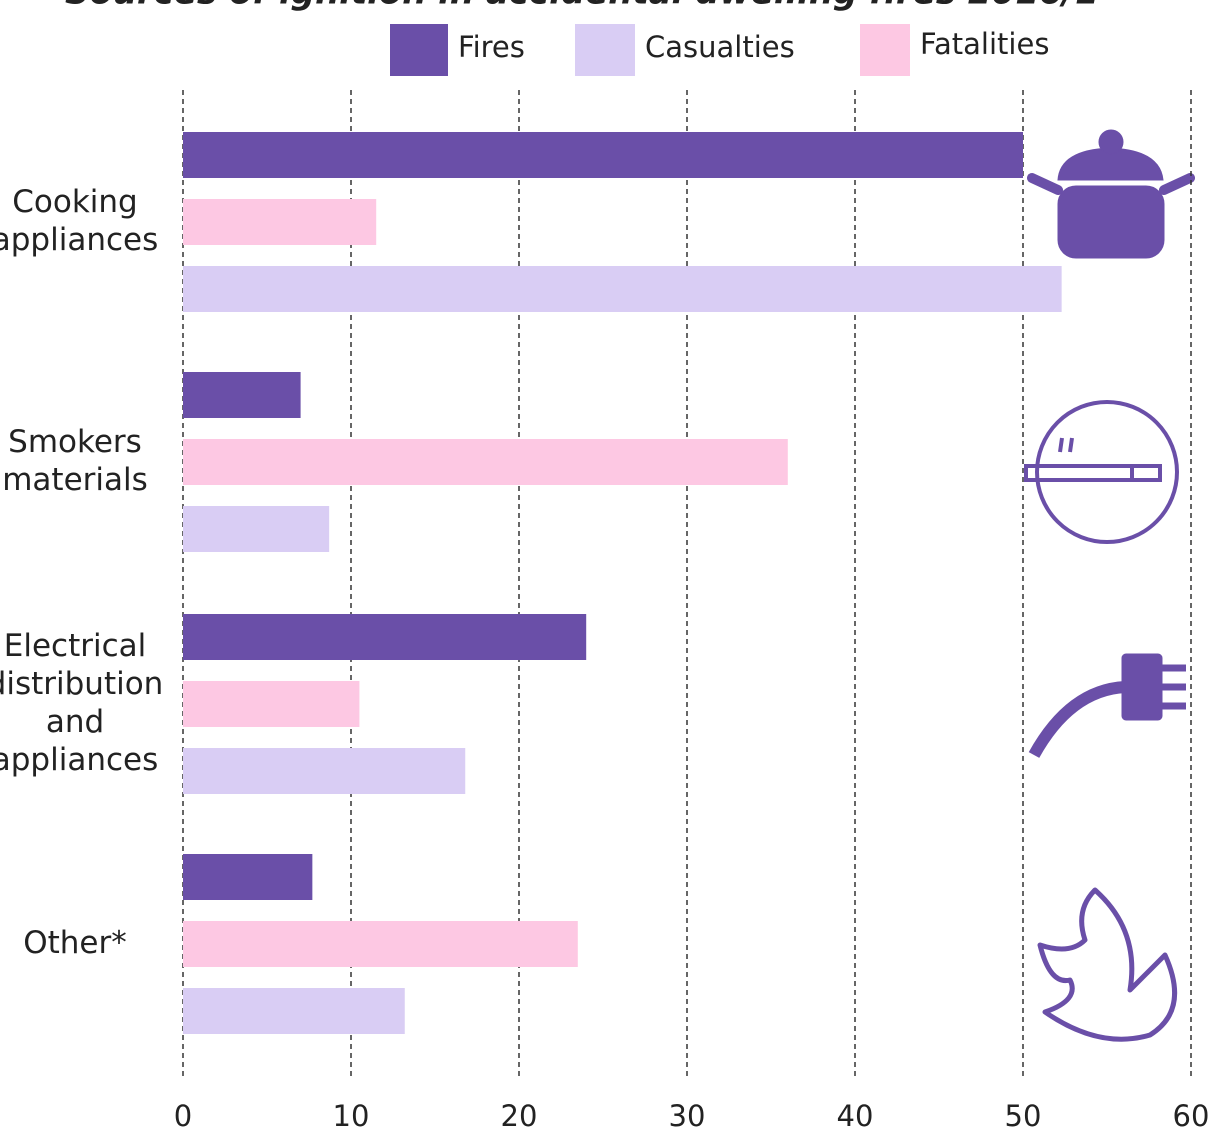 This screenshot has width=1213, height=1132. What do you see at coordinates (75, 943) in the screenshot?
I see `category-label: Other*` at bounding box center [75, 943].